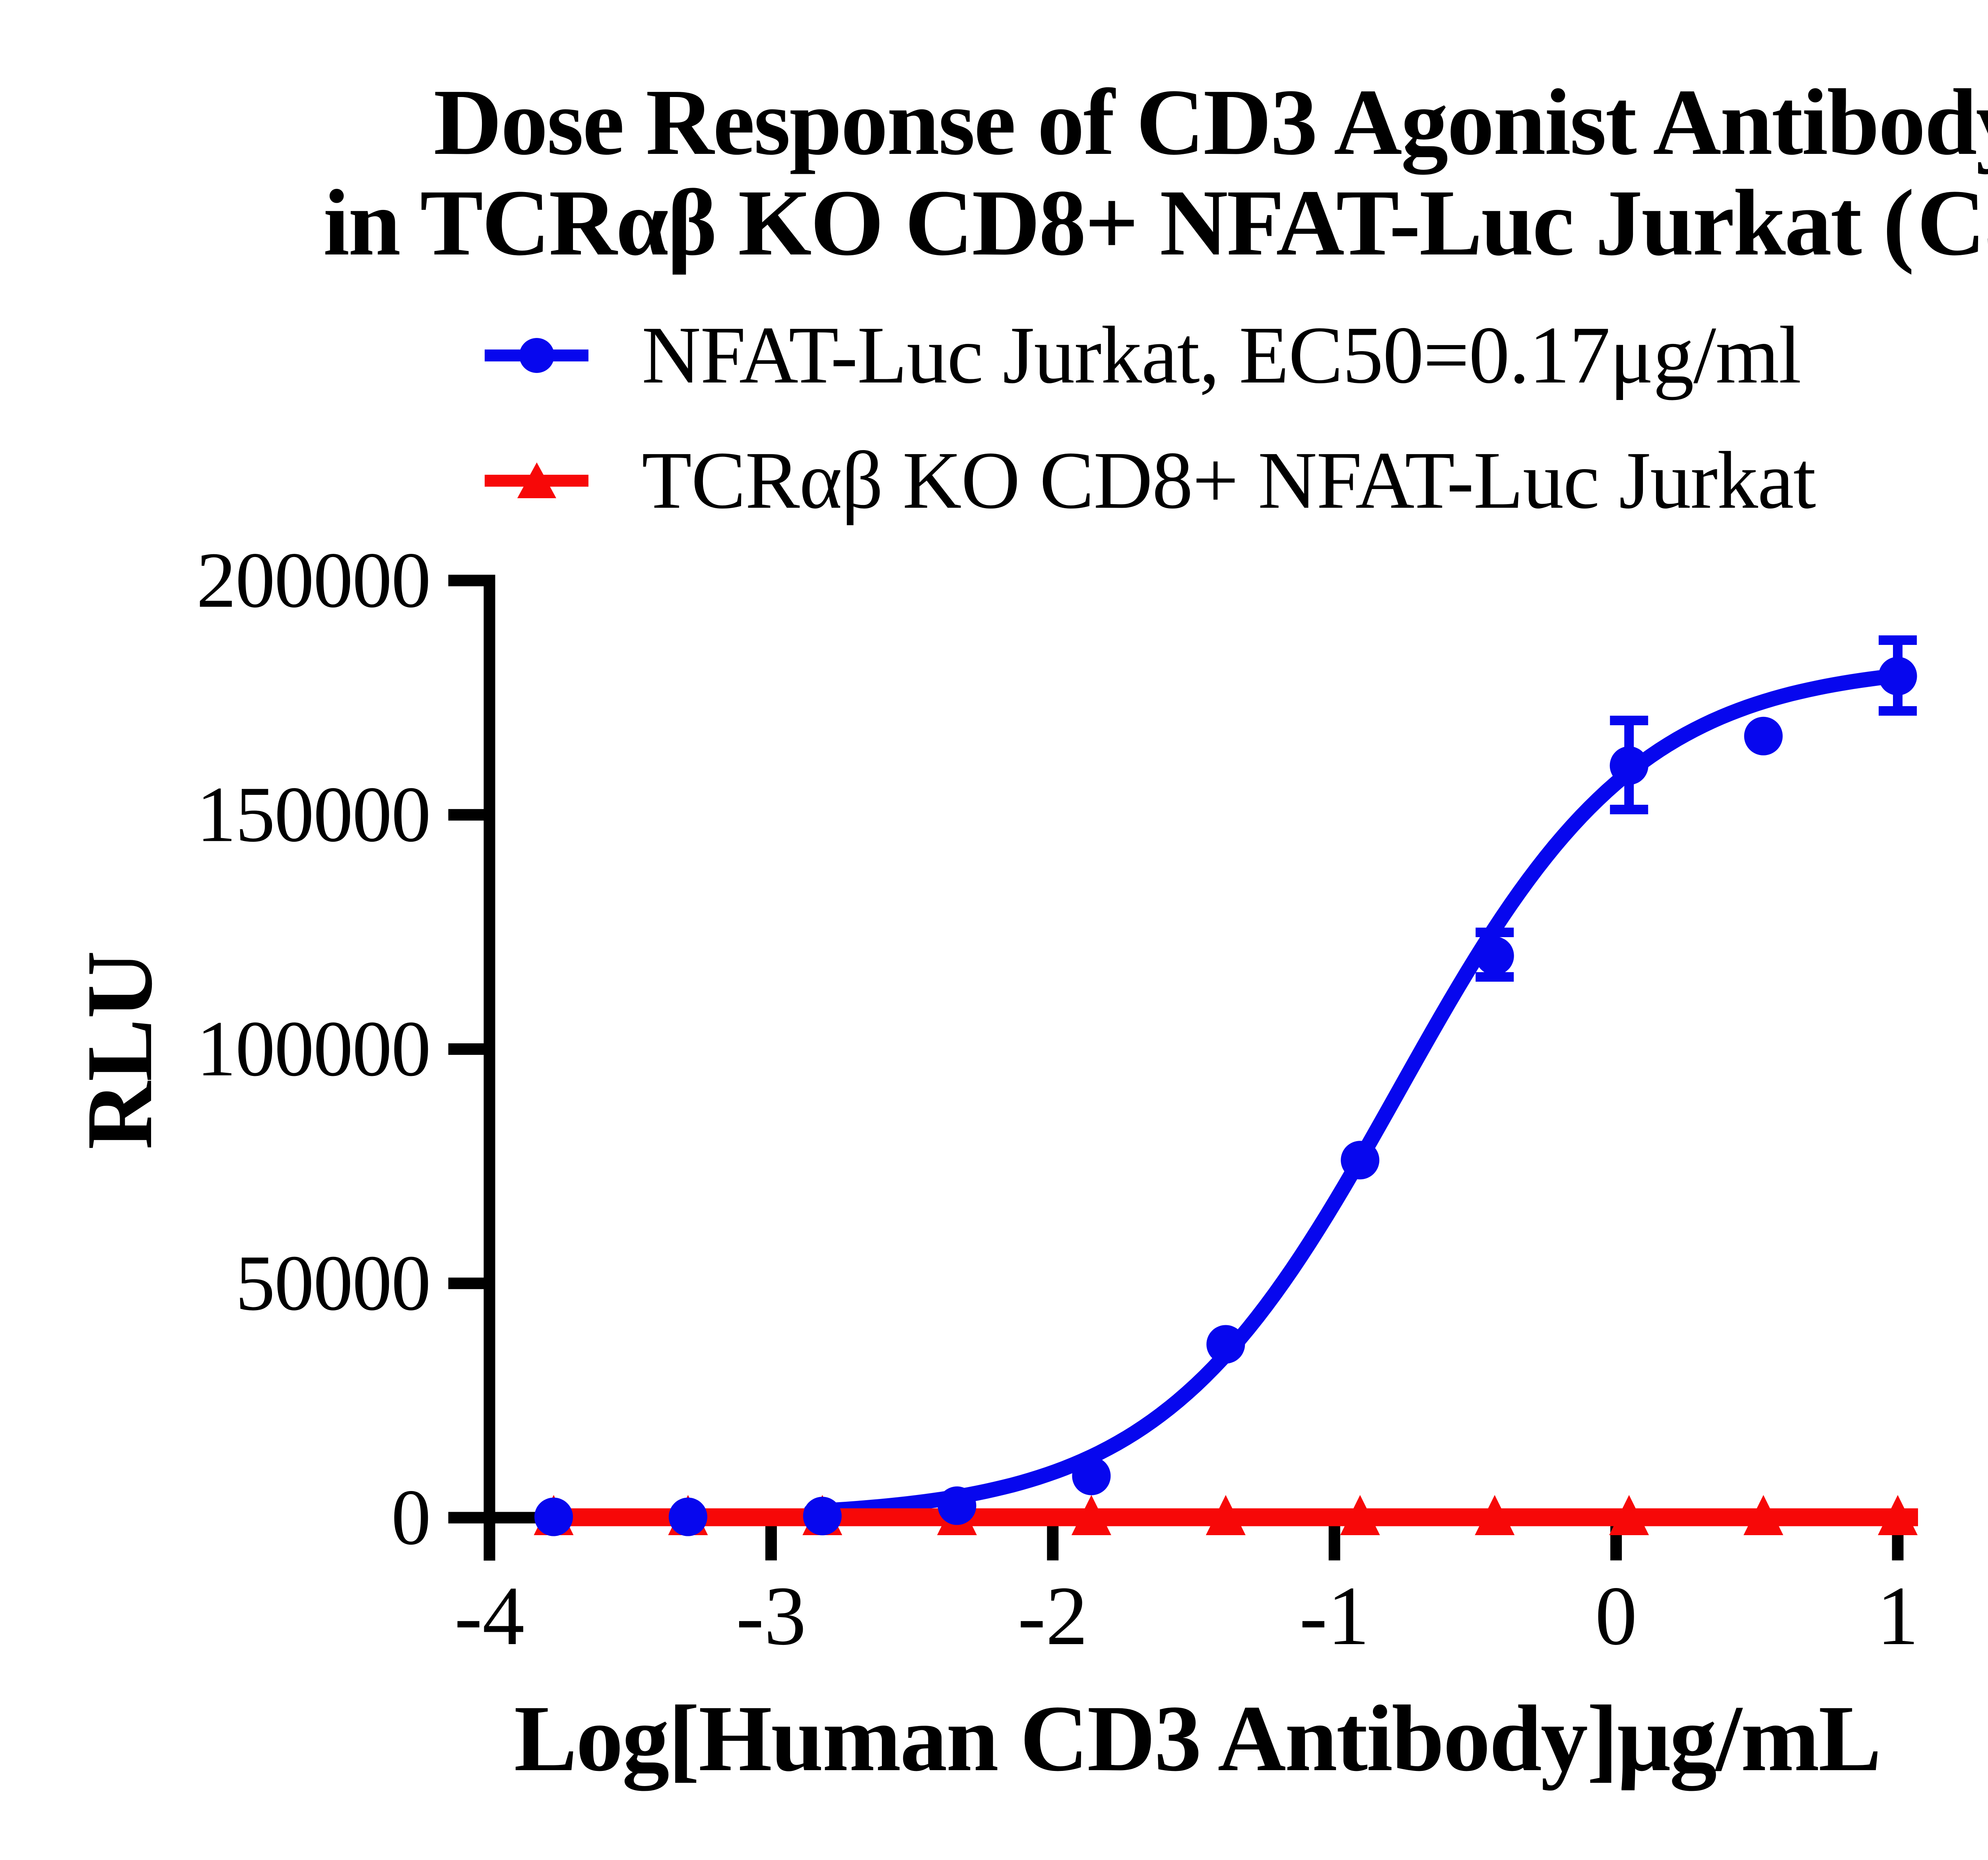  Describe the element at coordinates (1197, 1739) in the screenshot. I see `svg-text: Log[Human CD3 Antibody]μg/mL` at that location.